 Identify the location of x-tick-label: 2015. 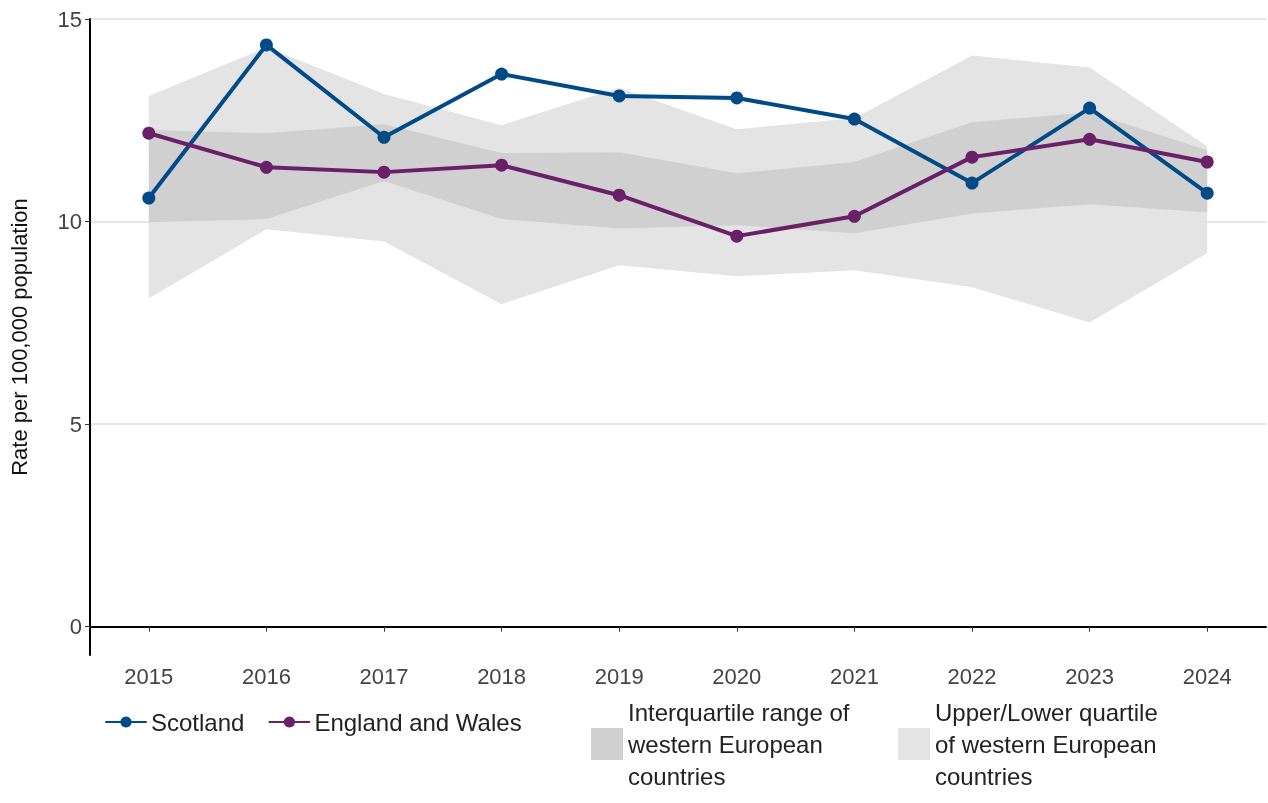
(149, 676).